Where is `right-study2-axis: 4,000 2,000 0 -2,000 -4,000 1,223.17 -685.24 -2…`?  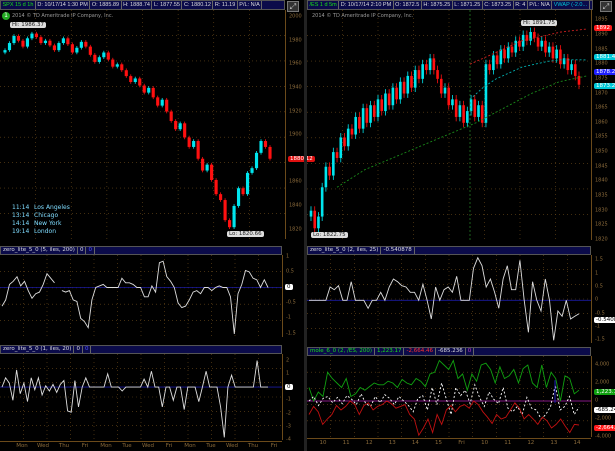 right-study2-axis: 4,000 2,000 0 -2,000 -4,000 1,223.17 -685.24 -2… is located at coordinates (603, 397).